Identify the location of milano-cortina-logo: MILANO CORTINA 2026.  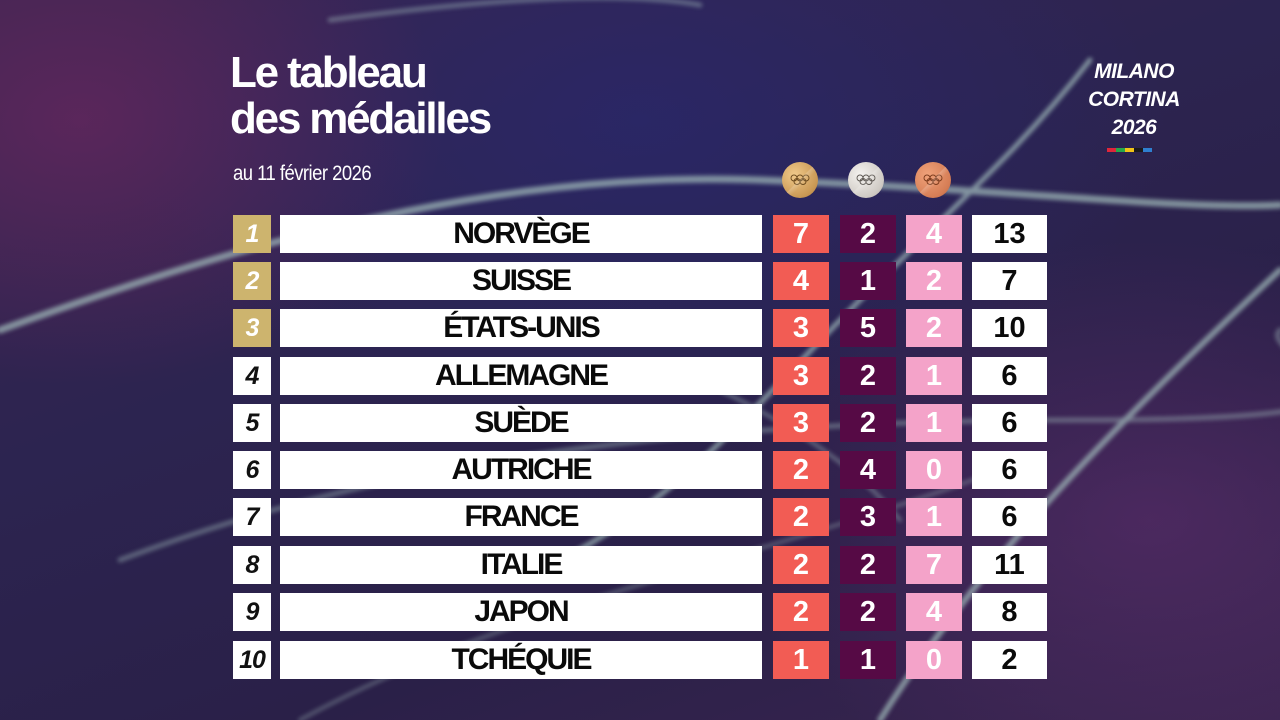
(1134, 100).